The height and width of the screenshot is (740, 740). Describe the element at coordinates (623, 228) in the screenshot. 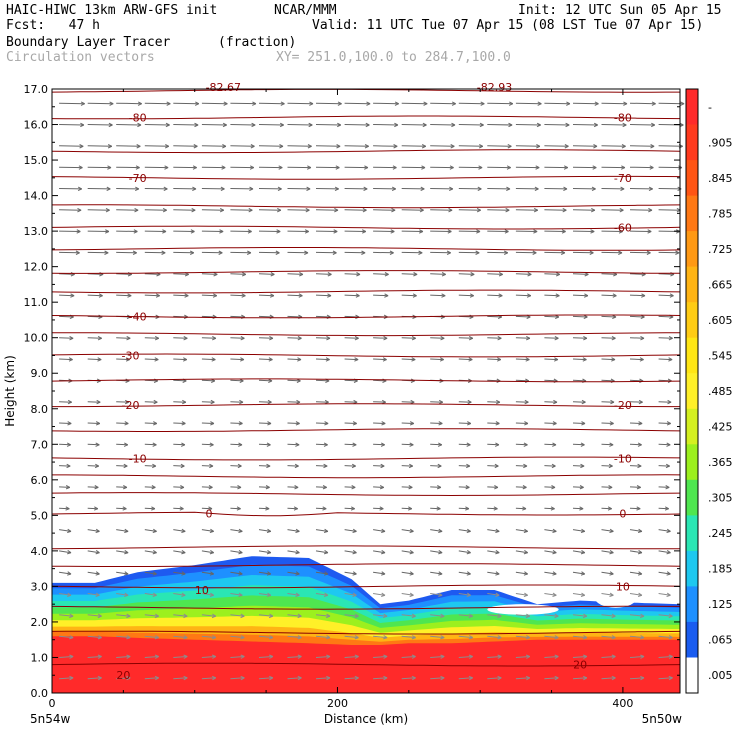

I see `contour-label: -60` at that location.